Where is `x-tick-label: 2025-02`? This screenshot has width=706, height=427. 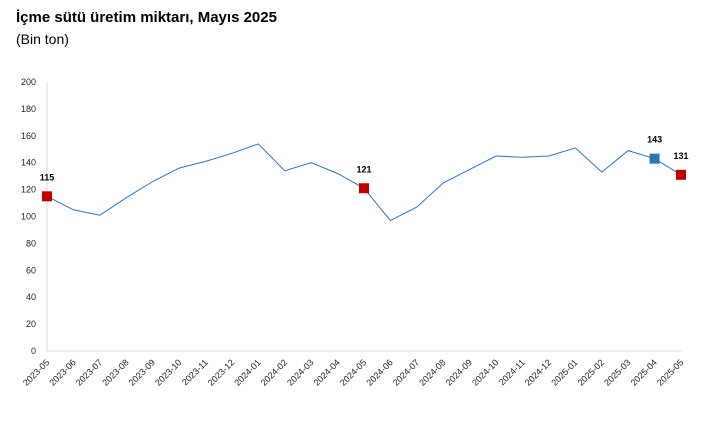
x-tick-label: 2025-02 is located at coordinates (591, 372).